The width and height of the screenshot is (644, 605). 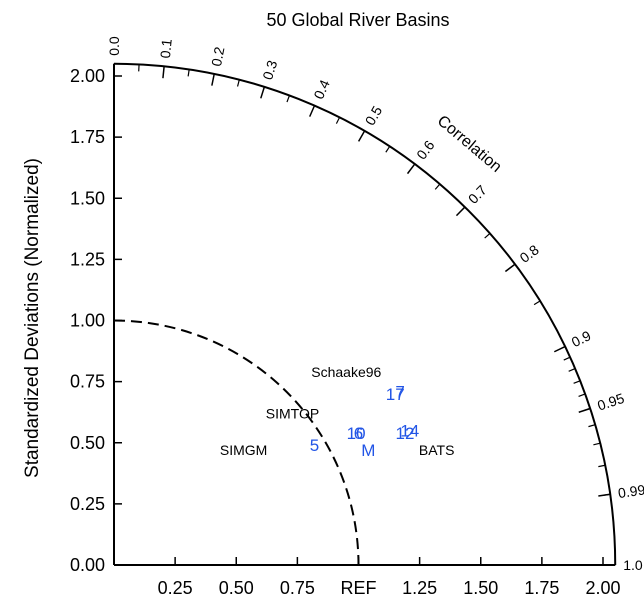 What do you see at coordinates (346, 372) in the screenshot?
I see `model-annotation: Schaake96` at bounding box center [346, 372].